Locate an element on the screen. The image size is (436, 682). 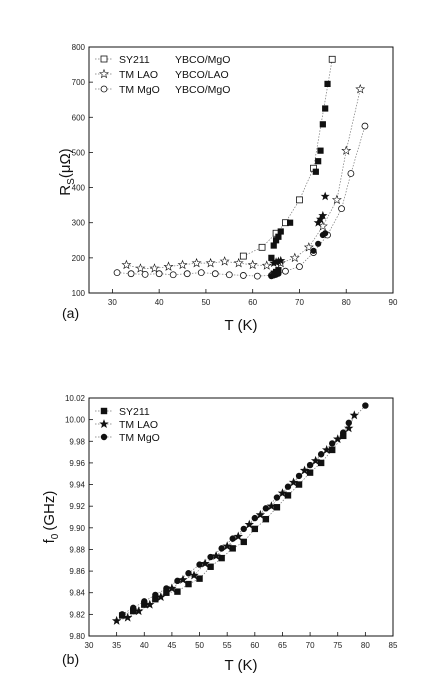
y-tick-label: 600 is located at coordinates (79, 117).